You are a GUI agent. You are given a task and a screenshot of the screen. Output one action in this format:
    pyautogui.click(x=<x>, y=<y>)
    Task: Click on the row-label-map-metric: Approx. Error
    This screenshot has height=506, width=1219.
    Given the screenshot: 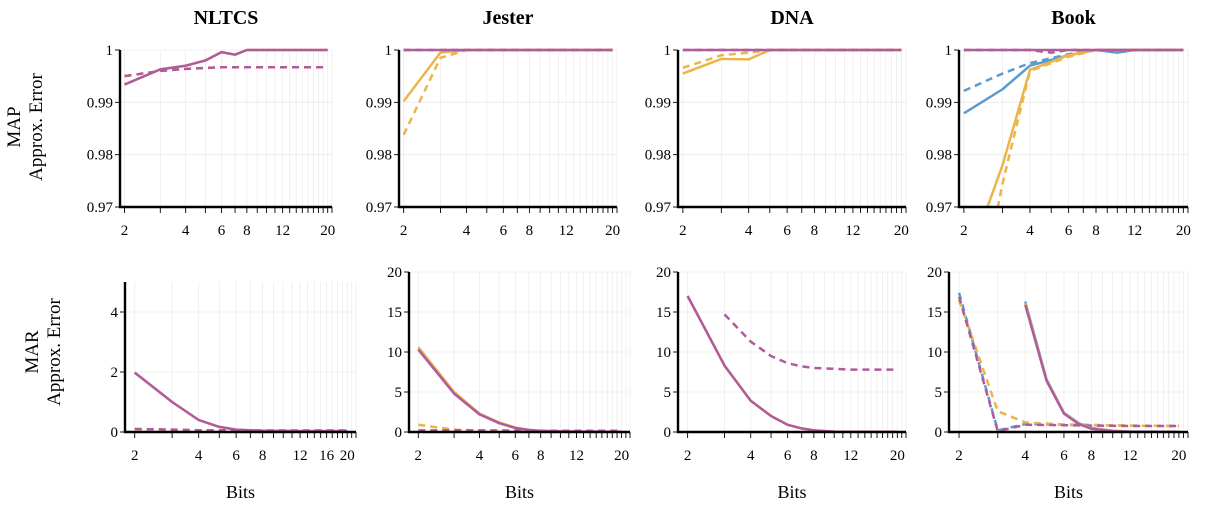 What is the action you would take?
    pyautogui.click(x=36, y=127)
    